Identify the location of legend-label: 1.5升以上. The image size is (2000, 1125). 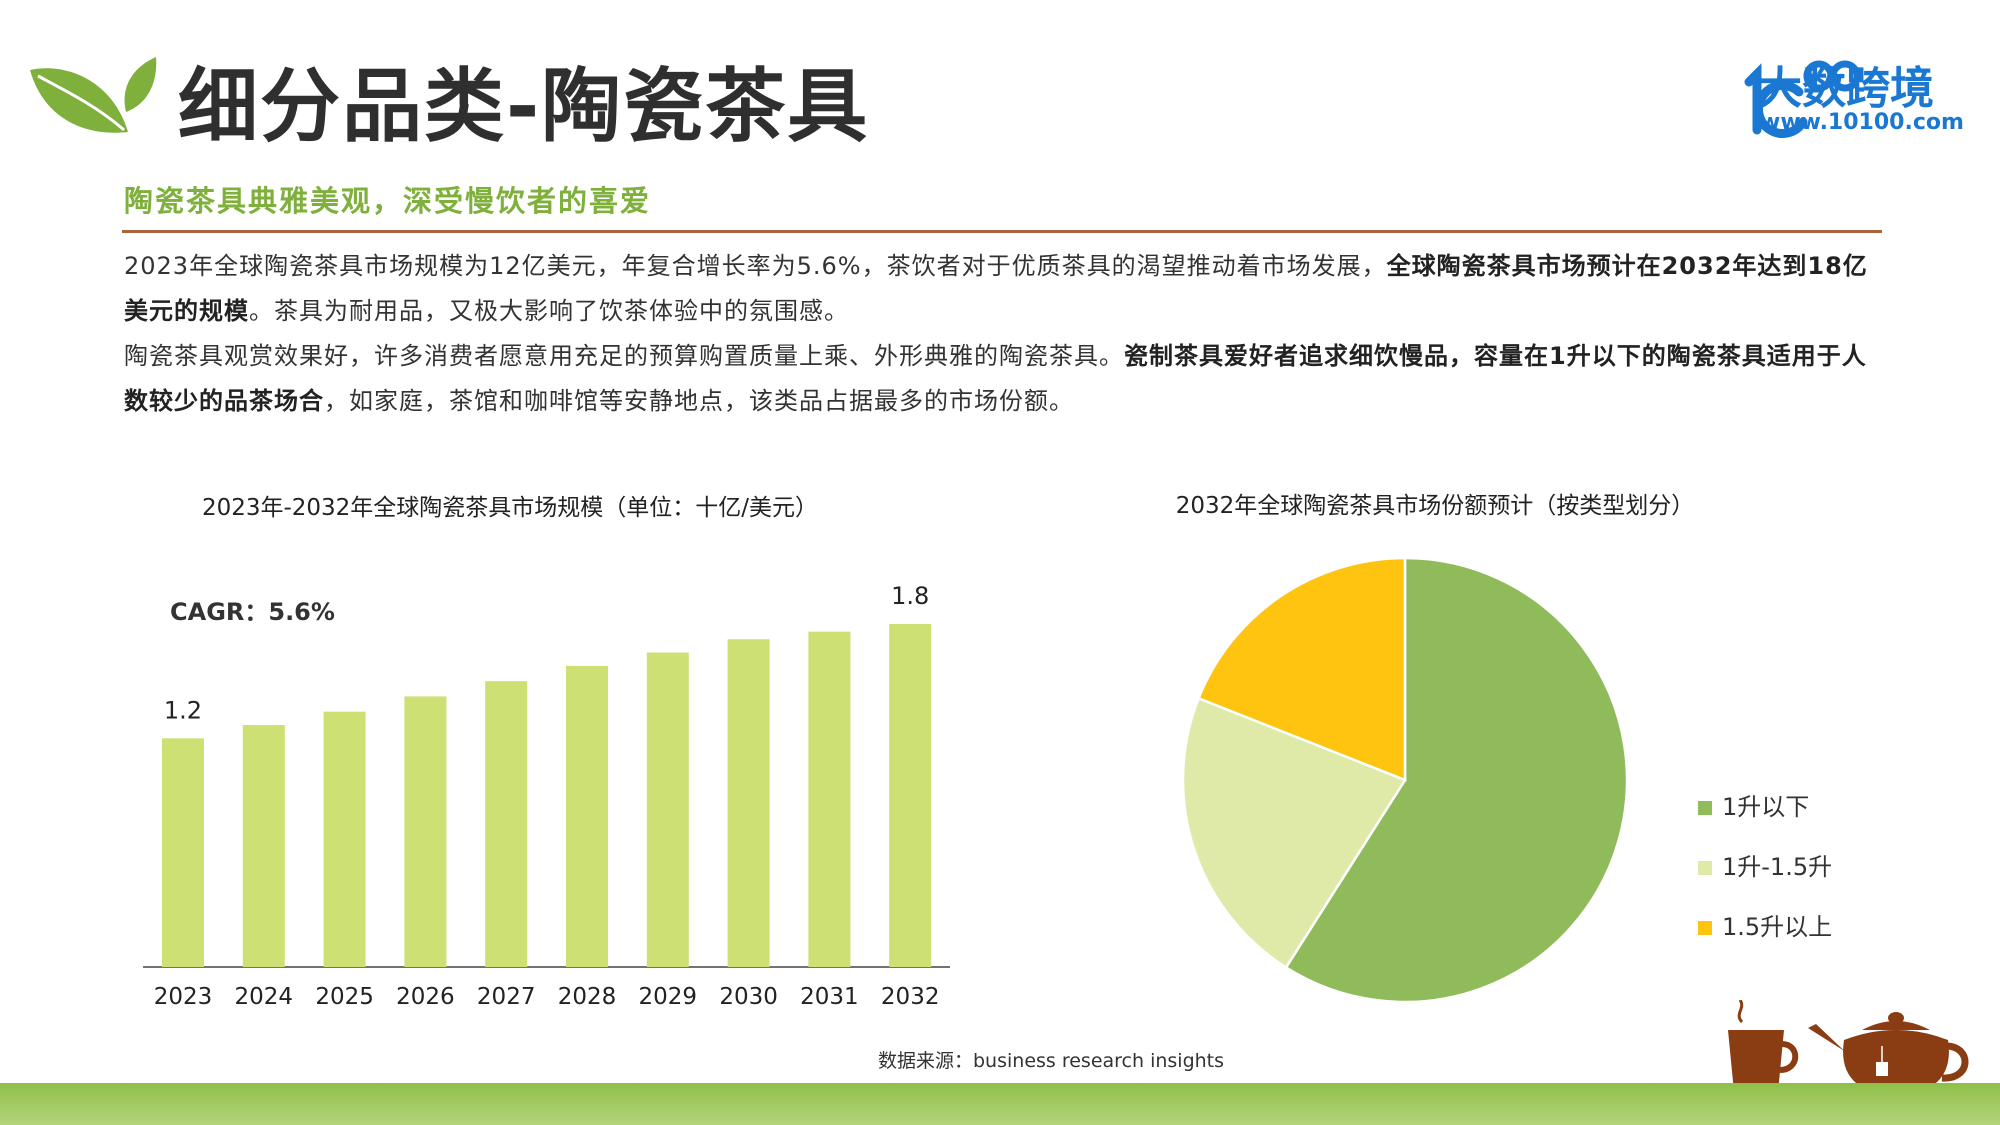
(1777, 927).